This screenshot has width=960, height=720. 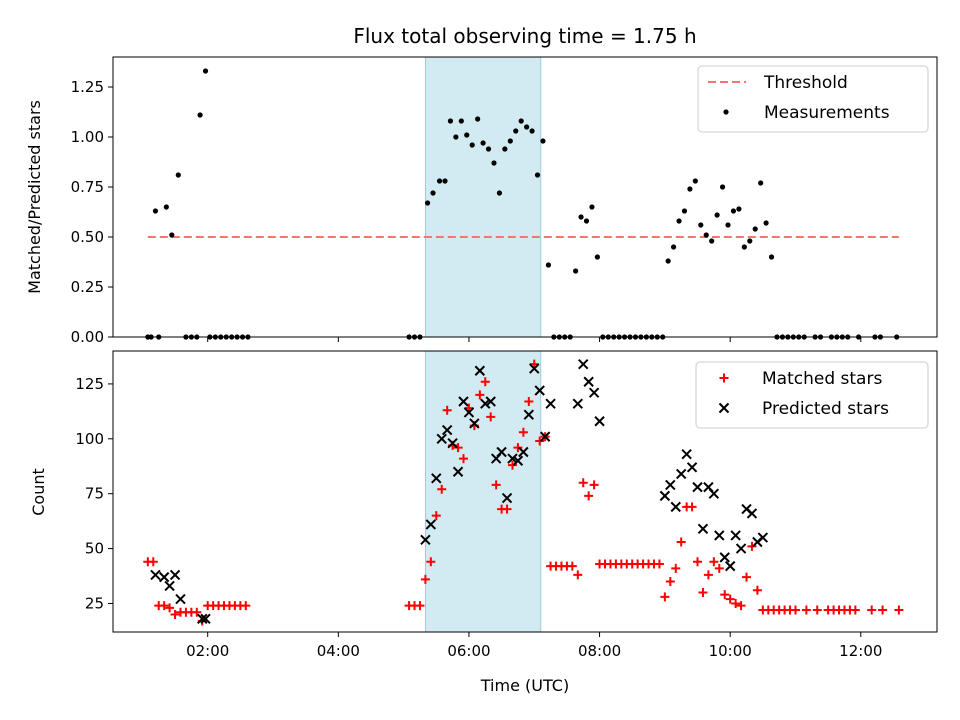 I want to click on bottom-y-tick-label: 100, so click(x=89, y=439).